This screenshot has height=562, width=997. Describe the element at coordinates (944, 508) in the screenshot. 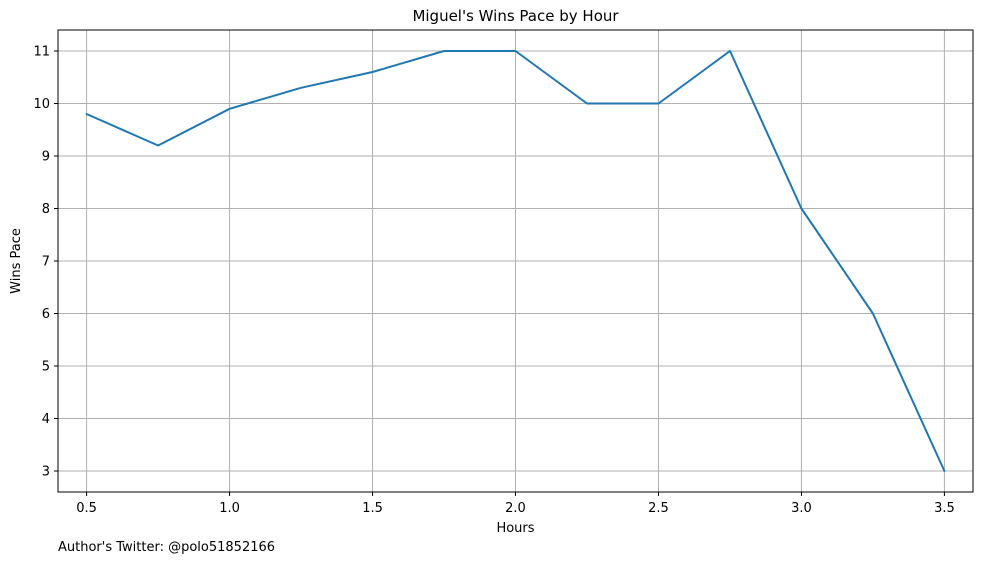

I see `x-tick-label: 3.5` at that location.